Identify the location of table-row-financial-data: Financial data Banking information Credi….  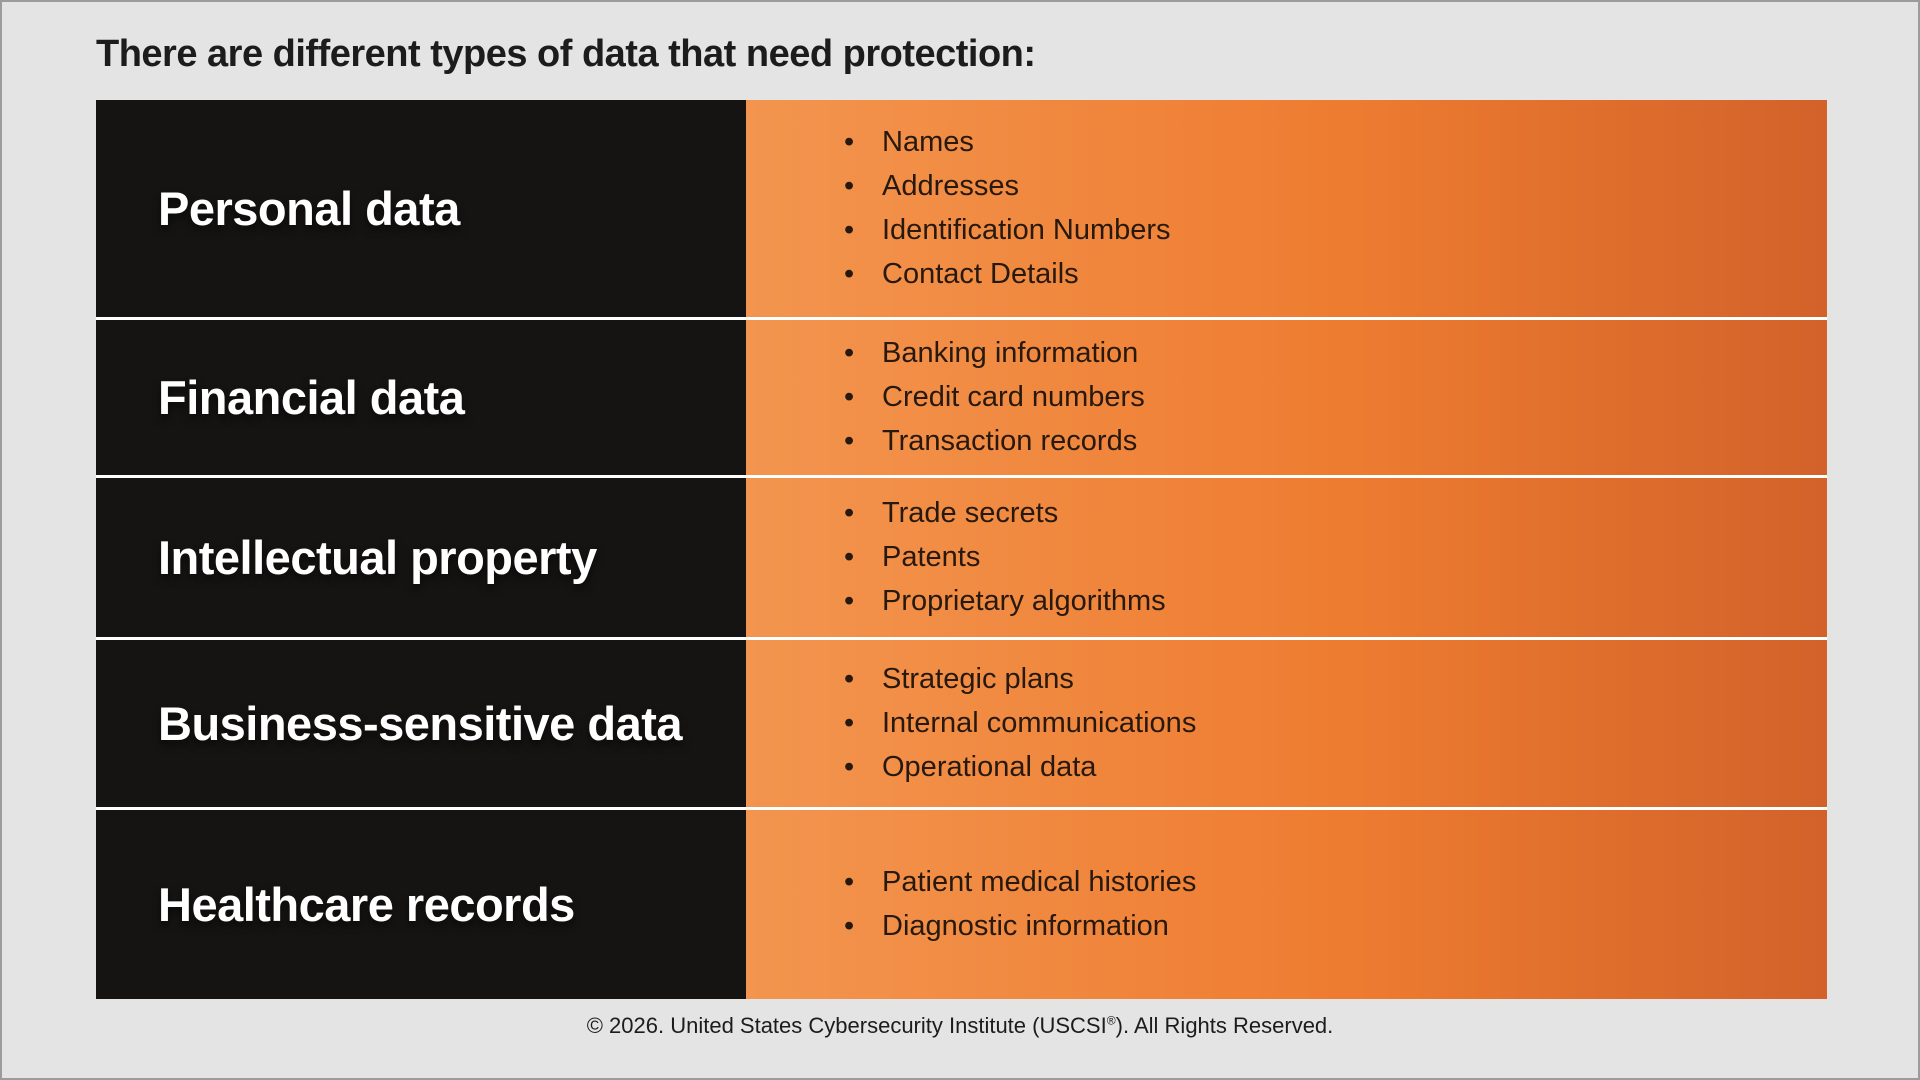
(961, 395).